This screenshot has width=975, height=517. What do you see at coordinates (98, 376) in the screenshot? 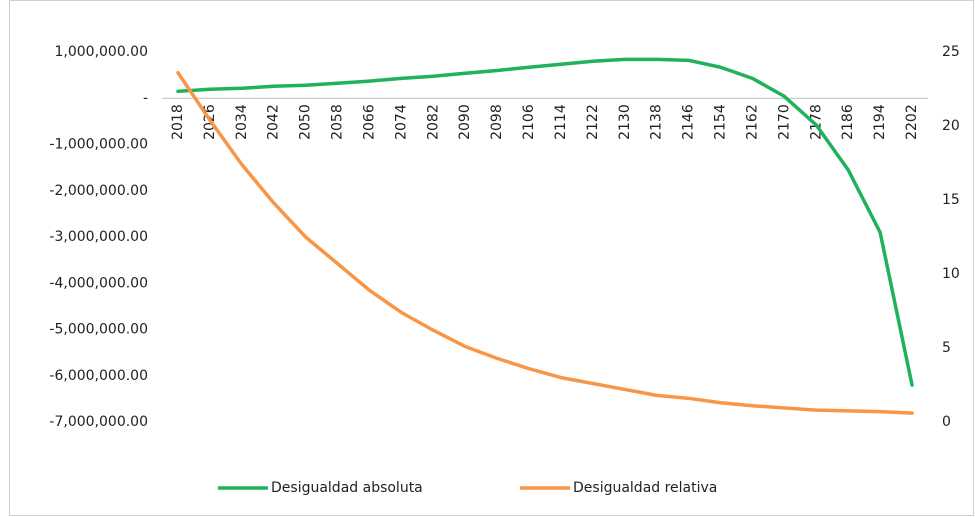
I see `y-tick-label: -6,000,000.00` at bounding box center [98, 376].